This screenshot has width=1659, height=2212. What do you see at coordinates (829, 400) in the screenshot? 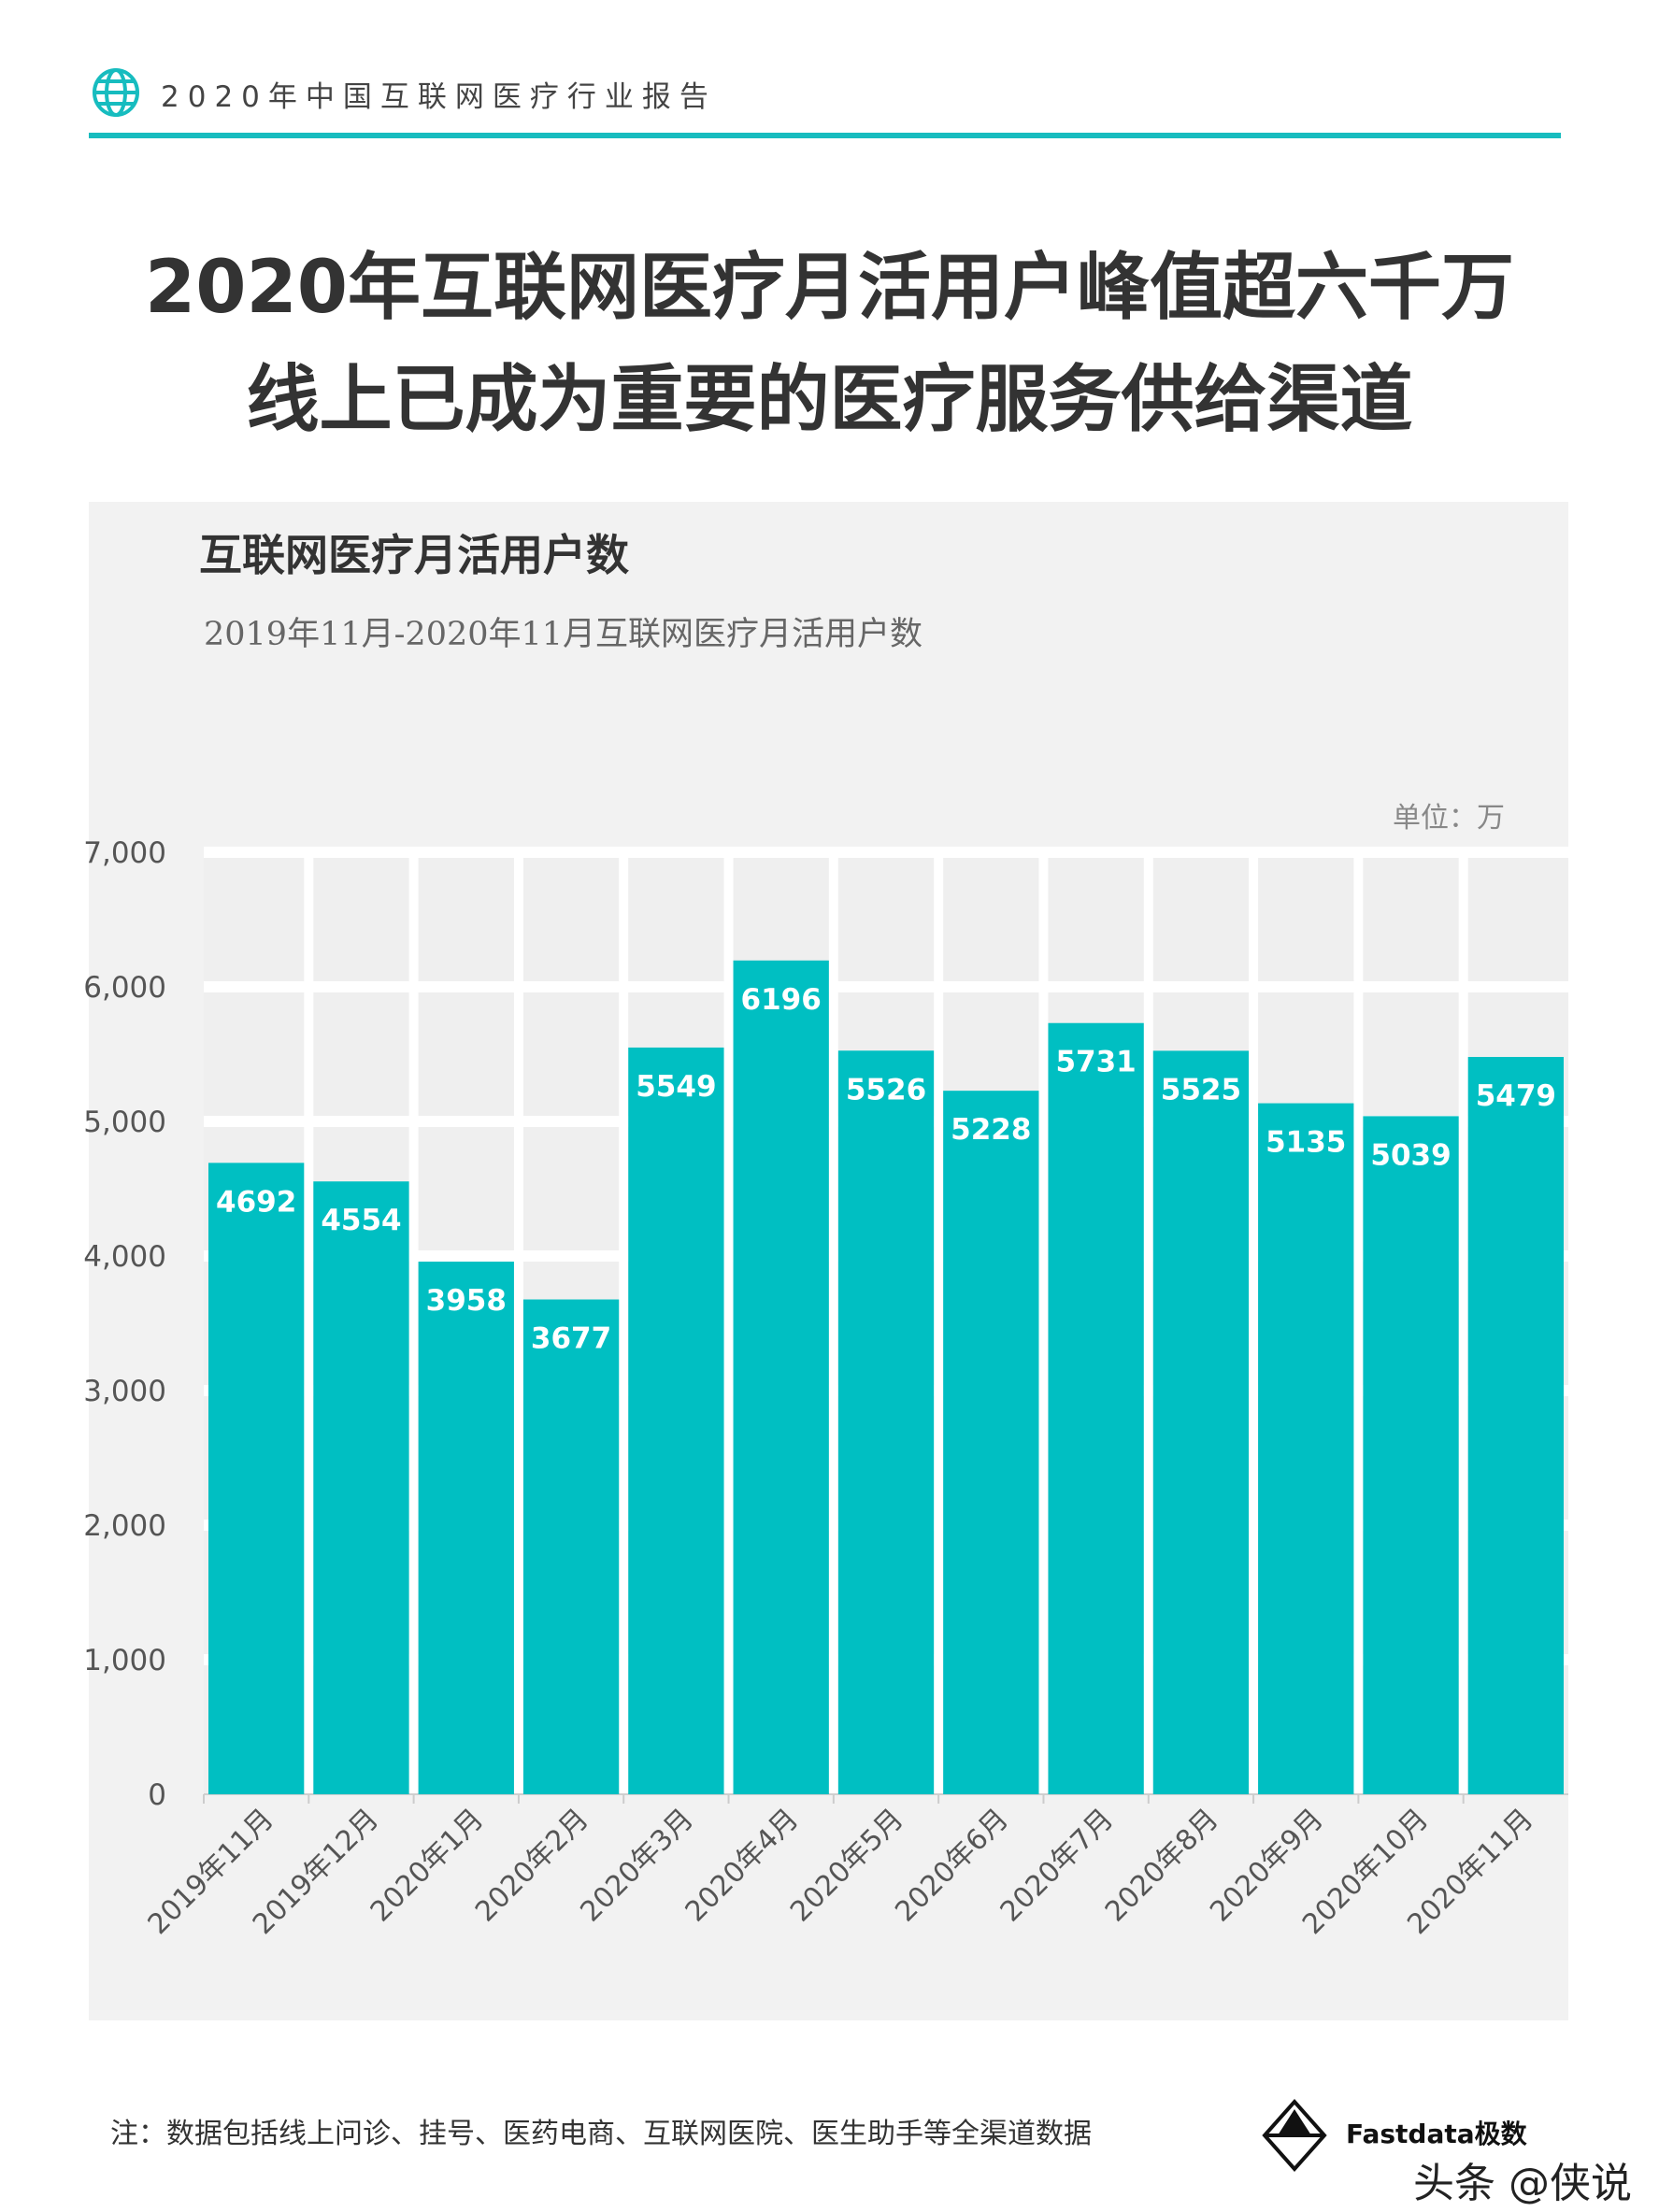
I see `headline-line-2: 线上已成为重要的医疗服务供给渠道` at bounding box center [829, 400].